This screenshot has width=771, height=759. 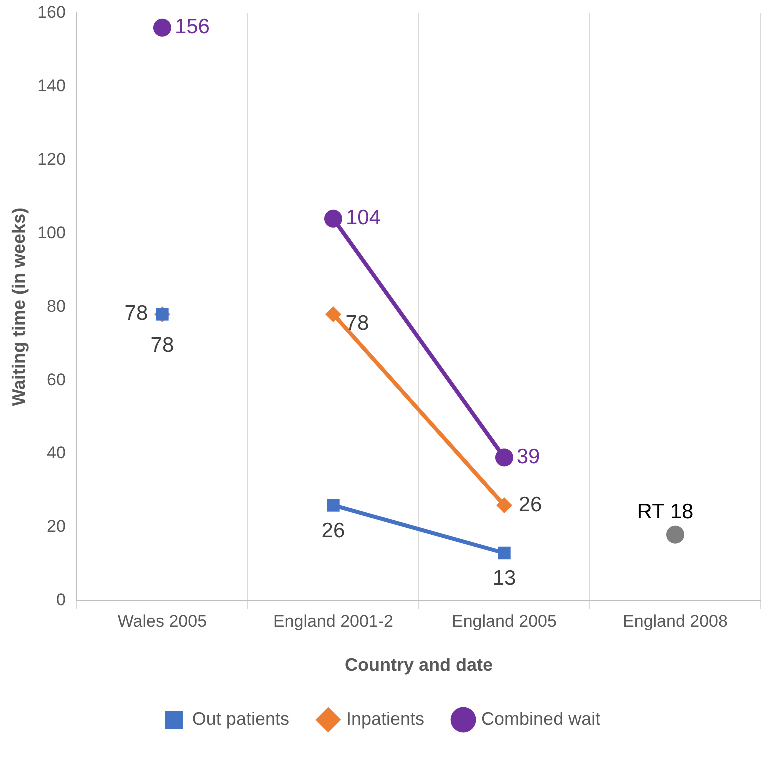 What do you see at coordinates (385, 718) in the screenshot?
I see `legend-label: Inpatients` at bounding box center [385, 718].